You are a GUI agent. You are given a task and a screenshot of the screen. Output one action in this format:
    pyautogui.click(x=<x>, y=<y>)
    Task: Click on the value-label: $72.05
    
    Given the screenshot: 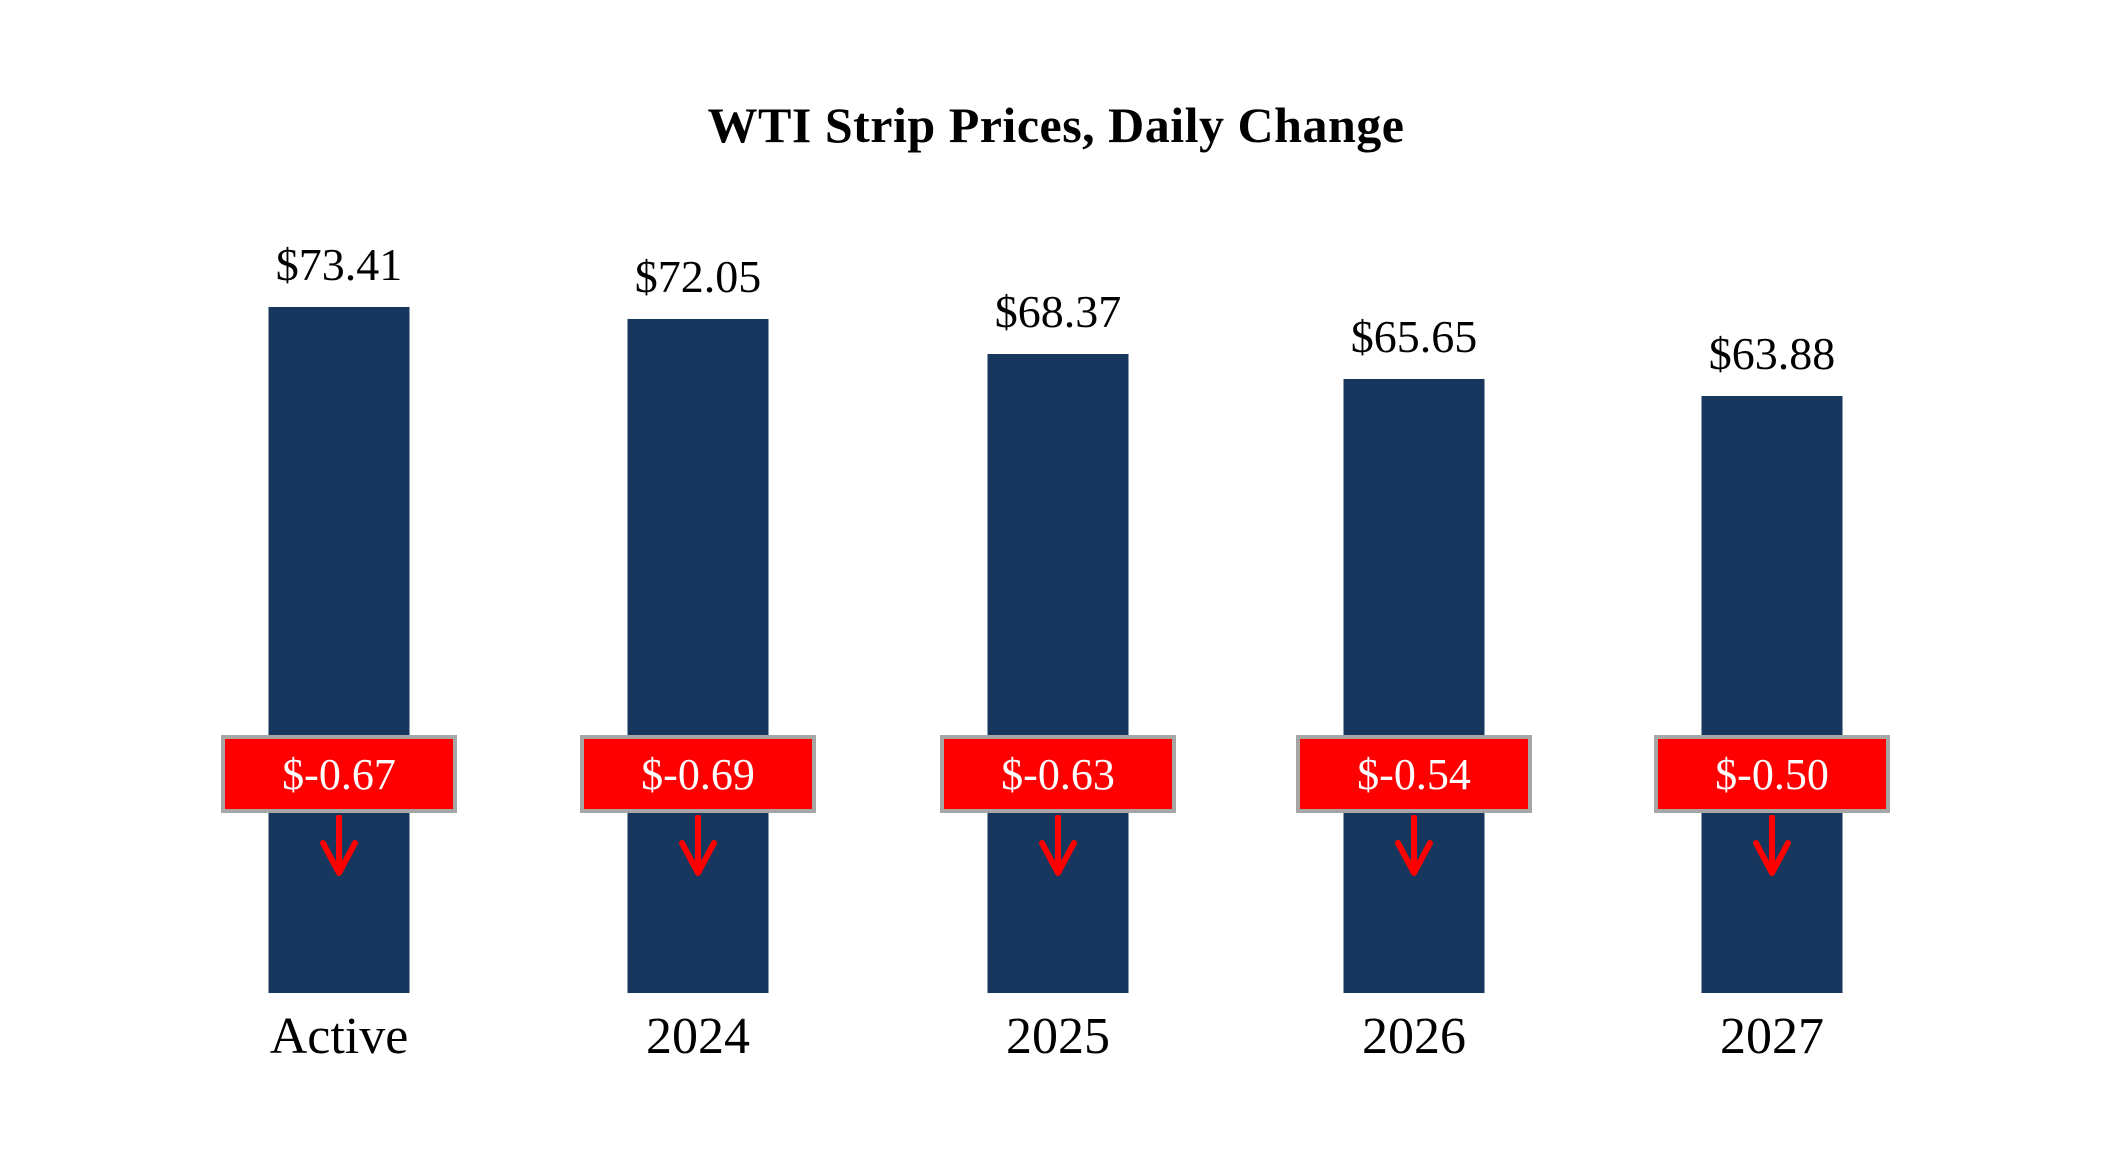 What is the action you would take?
    pyautogui.click(x=698, y=277)
    